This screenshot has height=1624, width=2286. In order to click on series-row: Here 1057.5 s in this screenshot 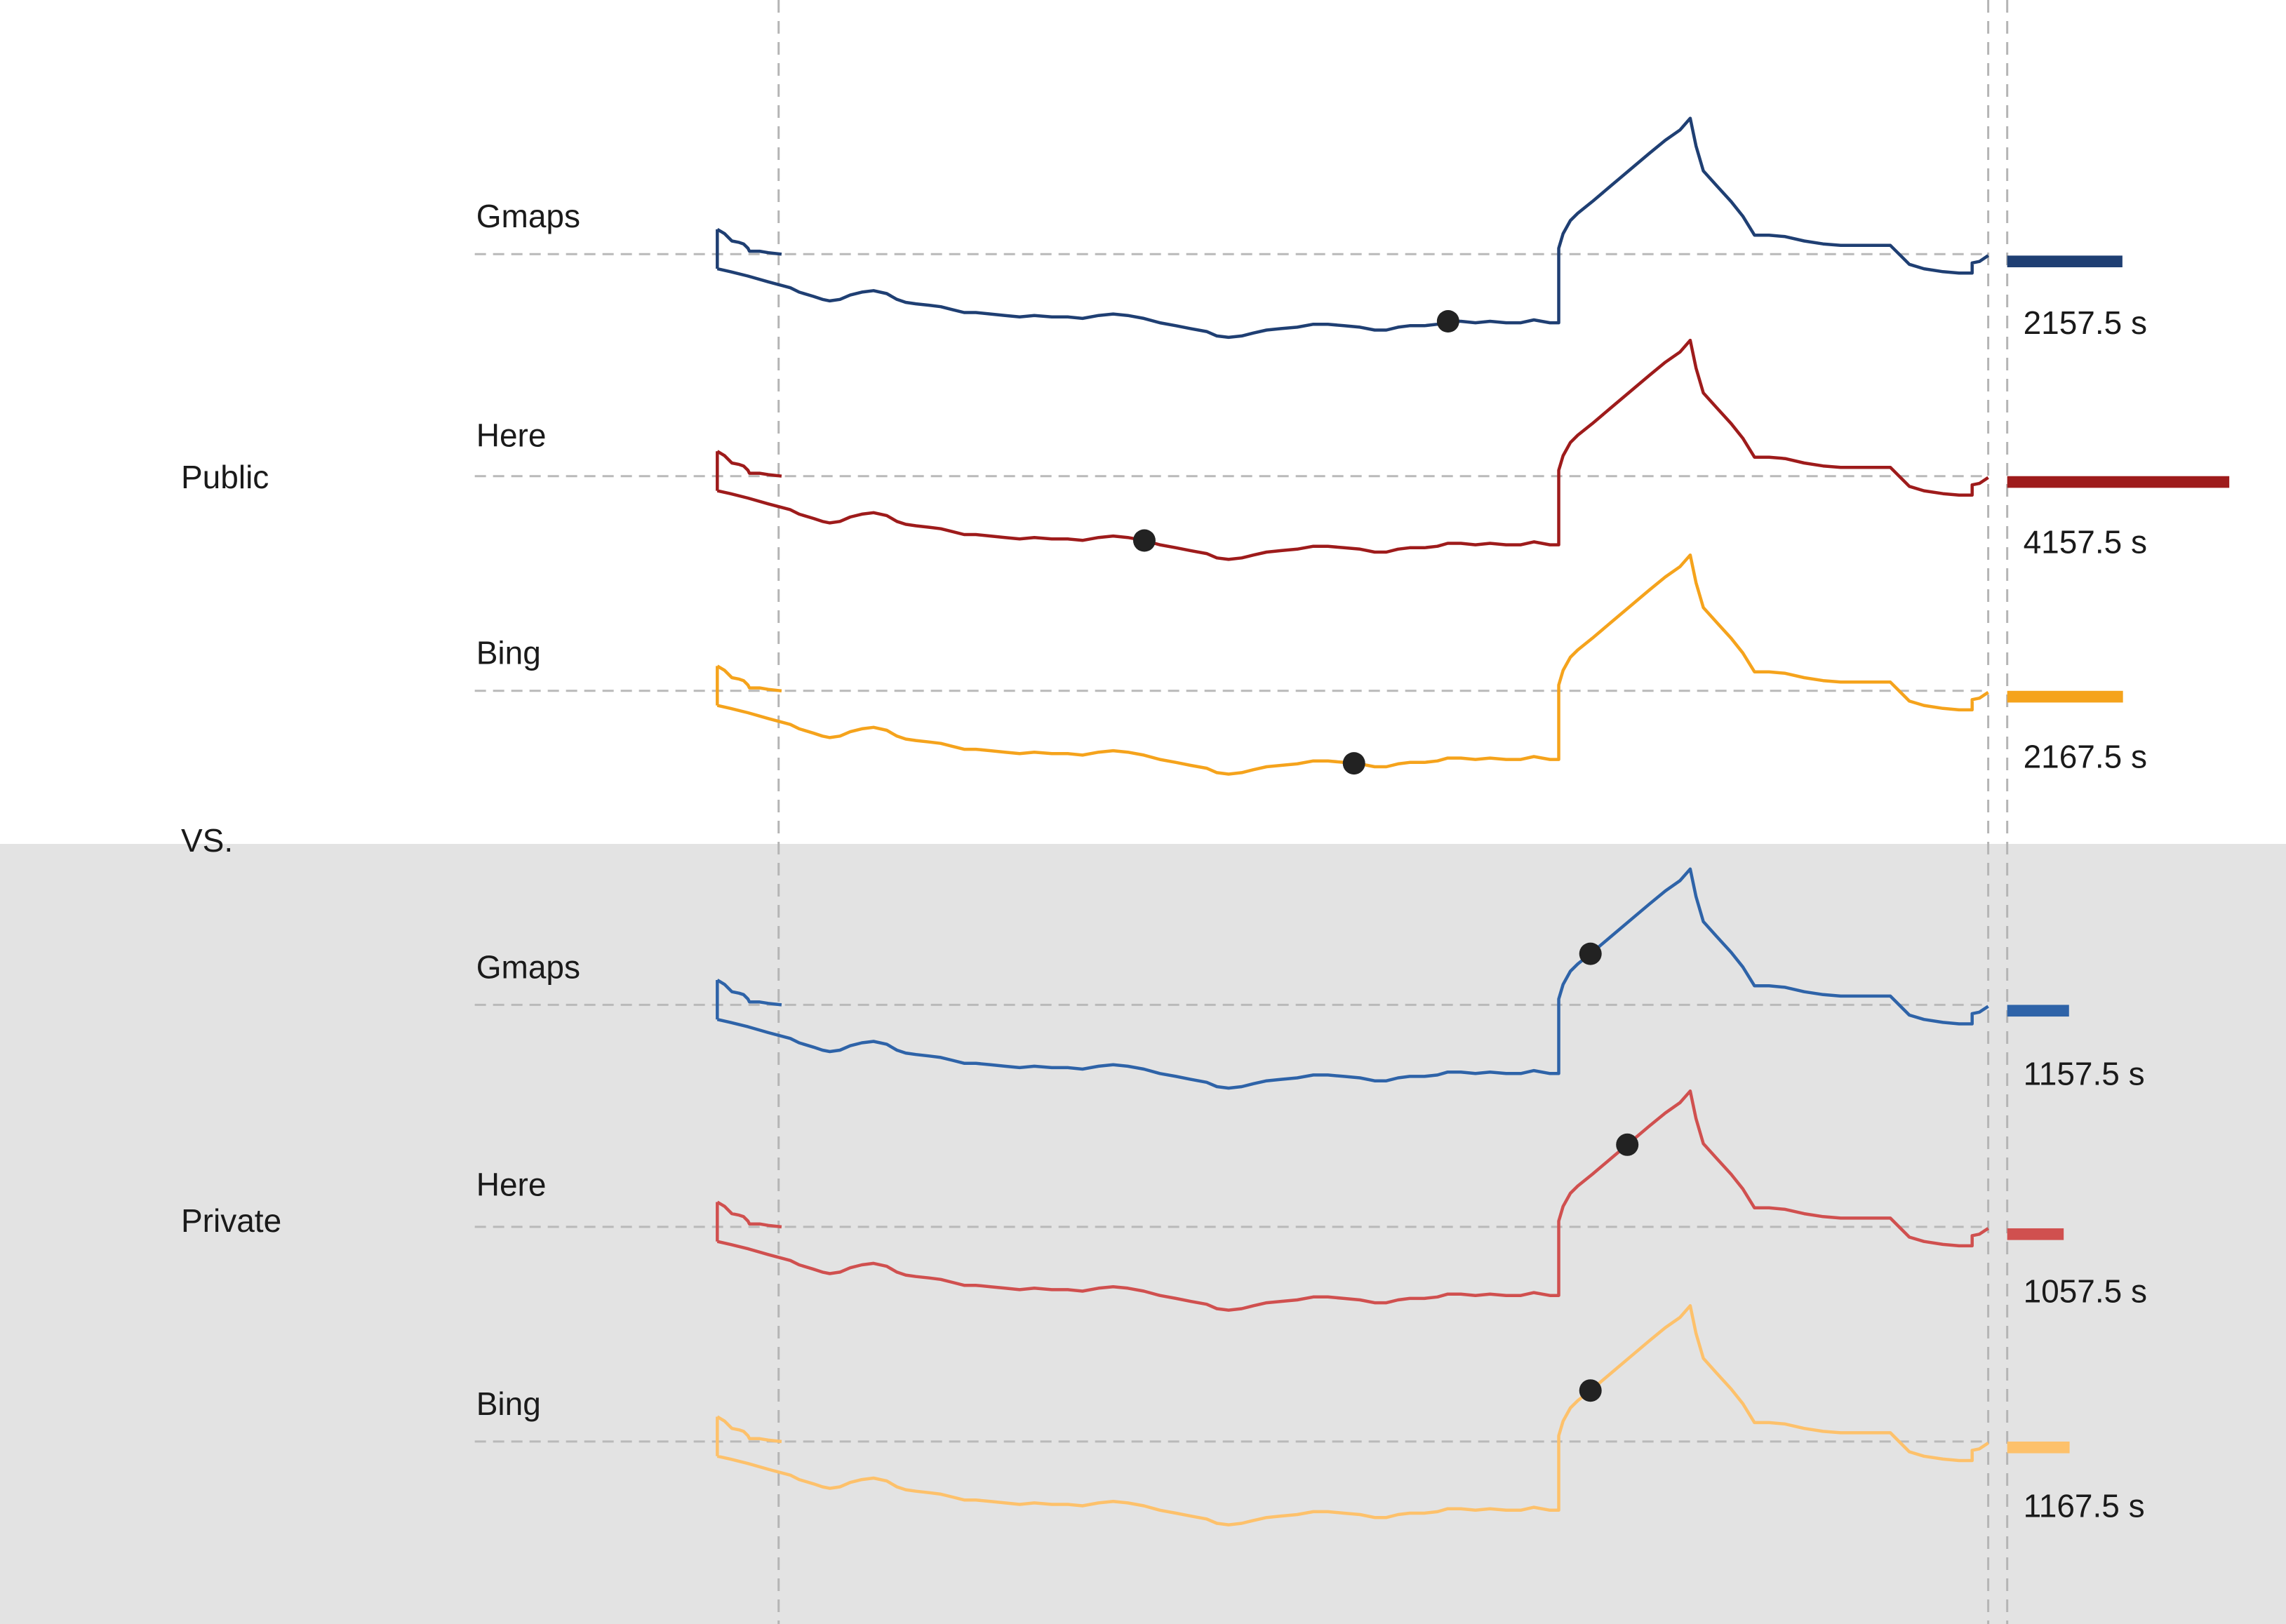, I will do `click(1310, 1200)`.